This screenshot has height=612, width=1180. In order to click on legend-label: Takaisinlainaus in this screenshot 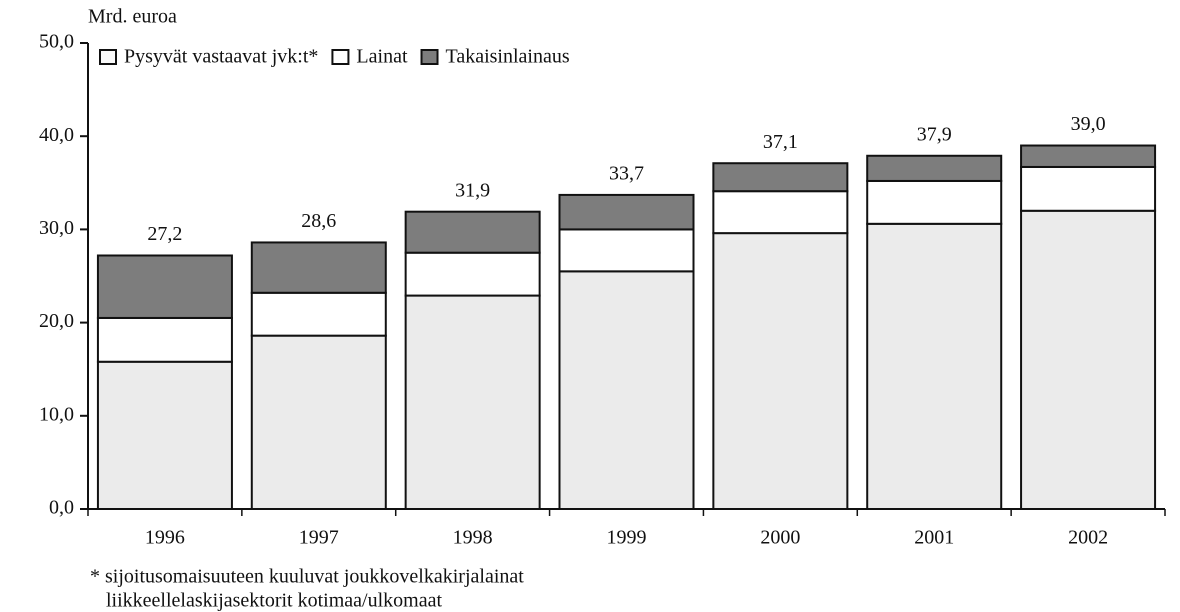, I will do `click(508, 57)`.